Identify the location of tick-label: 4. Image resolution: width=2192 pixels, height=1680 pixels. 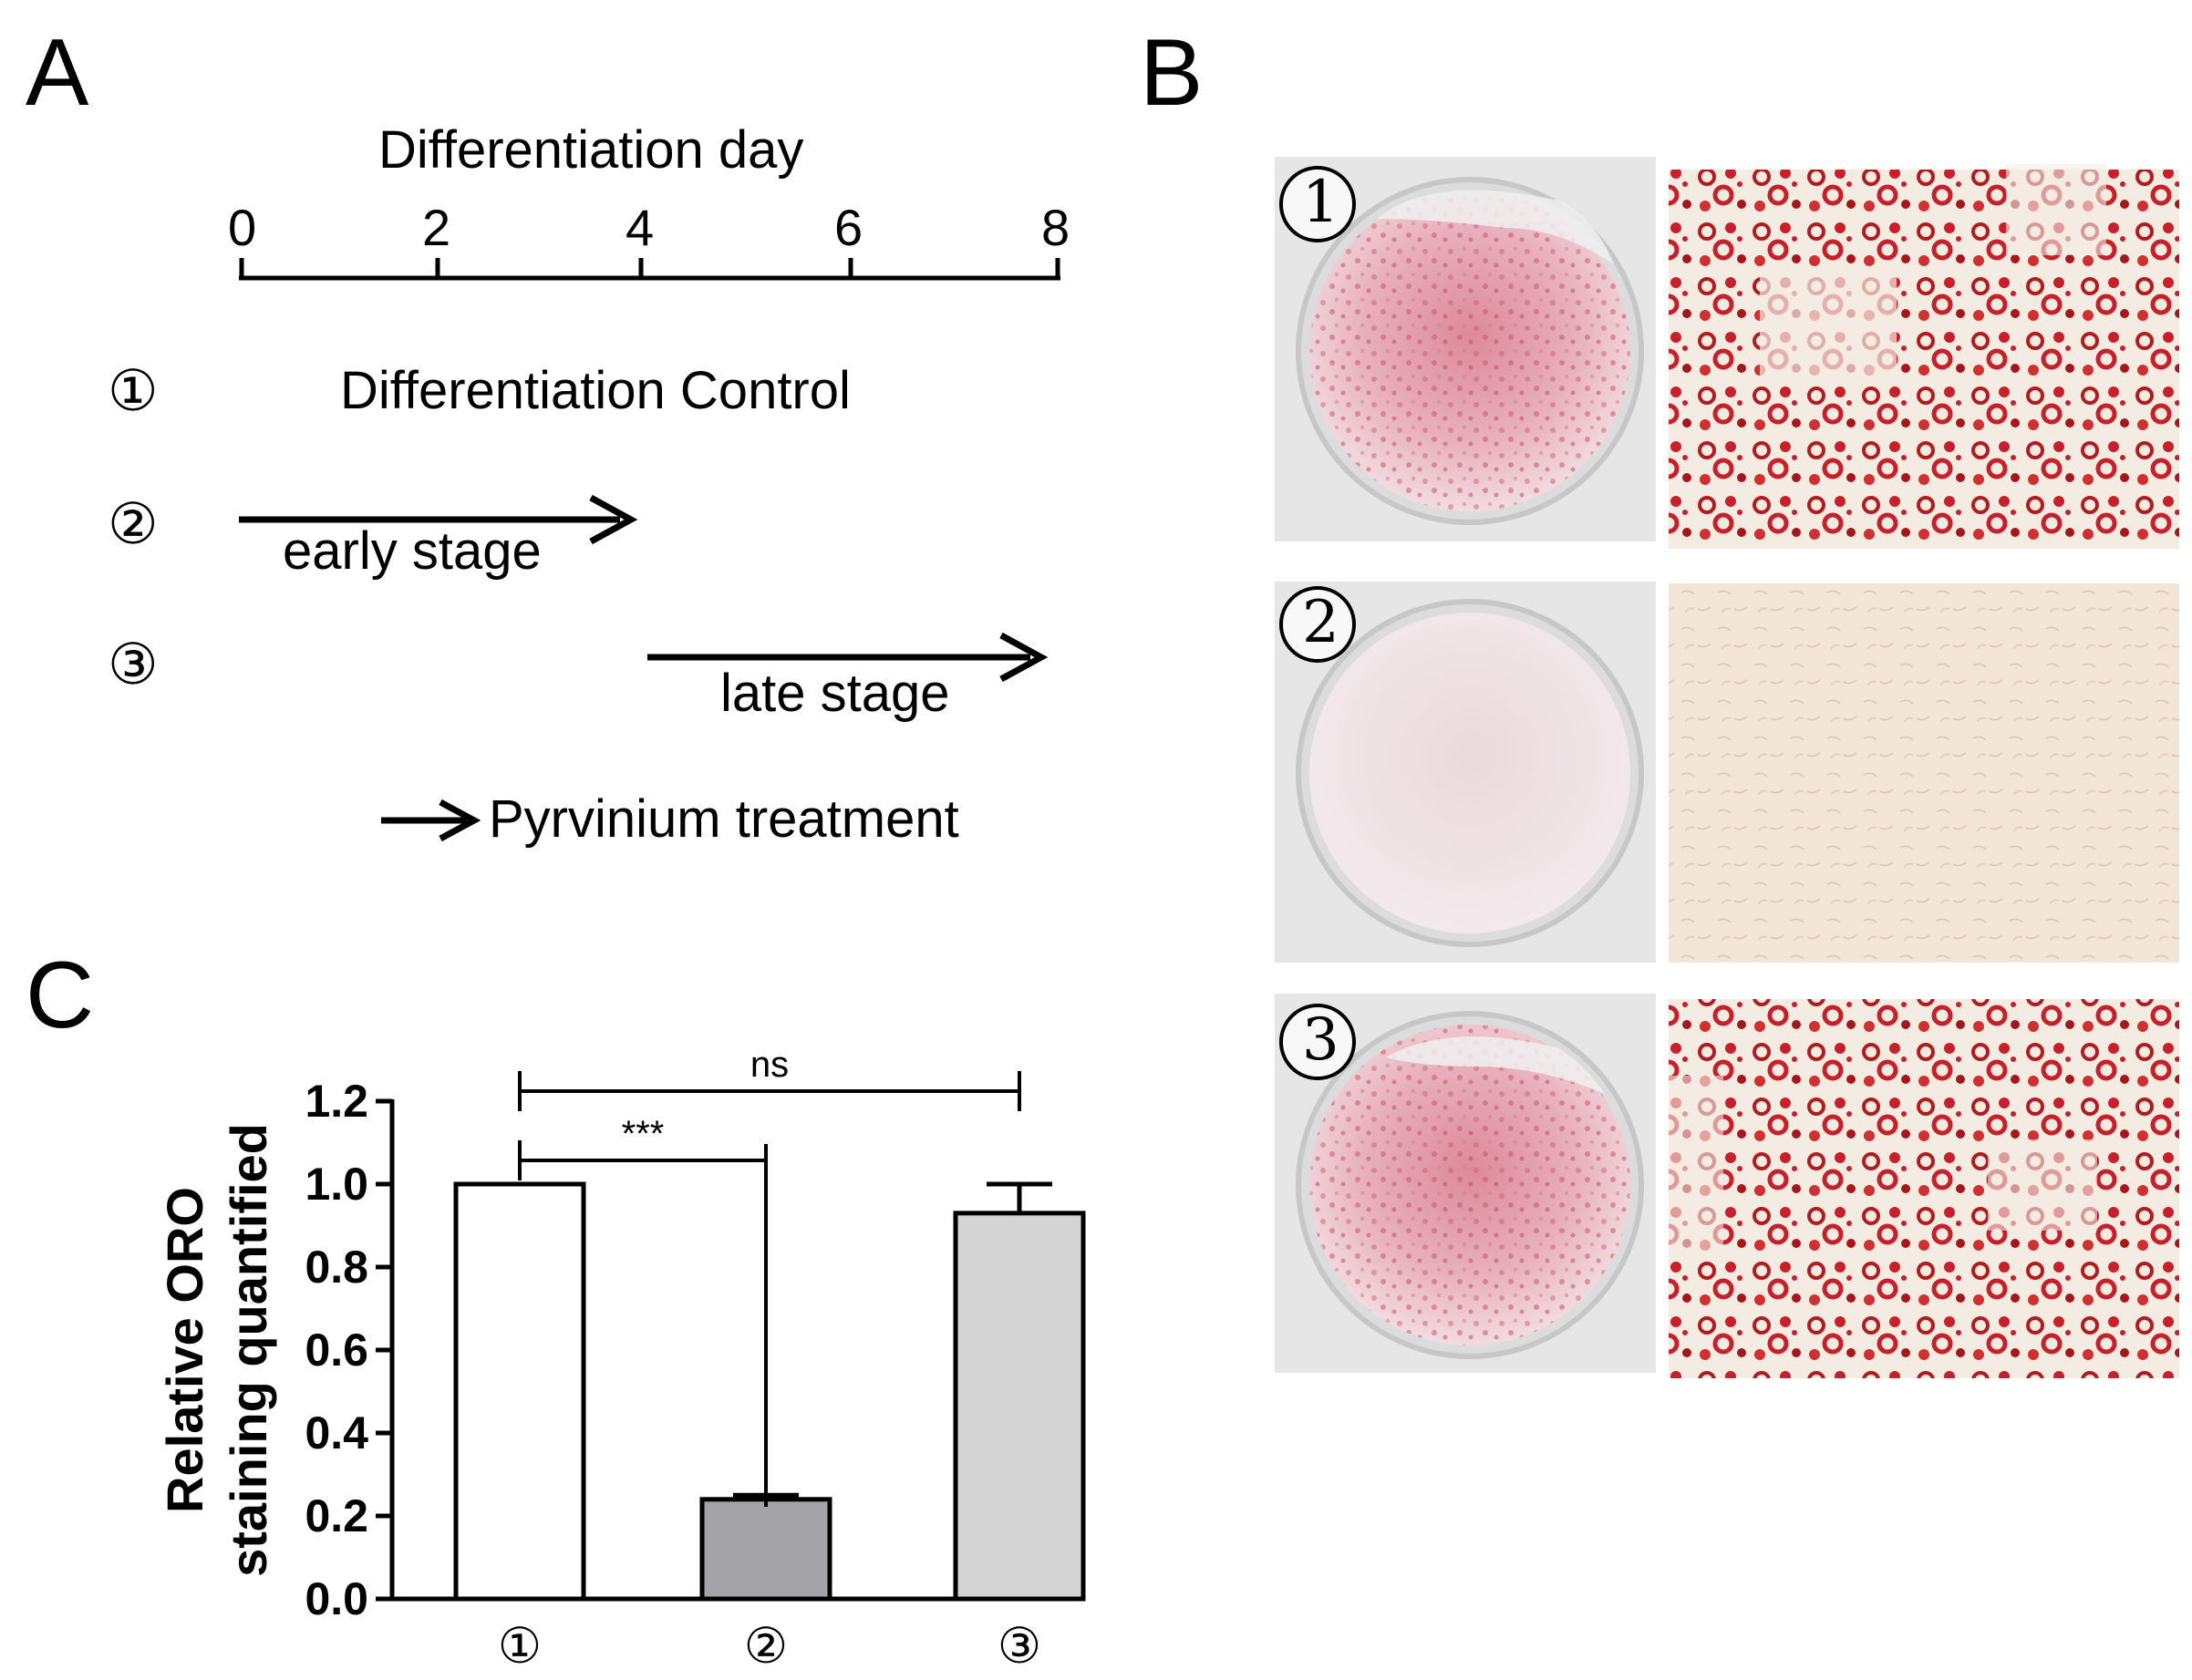
(640, 228).